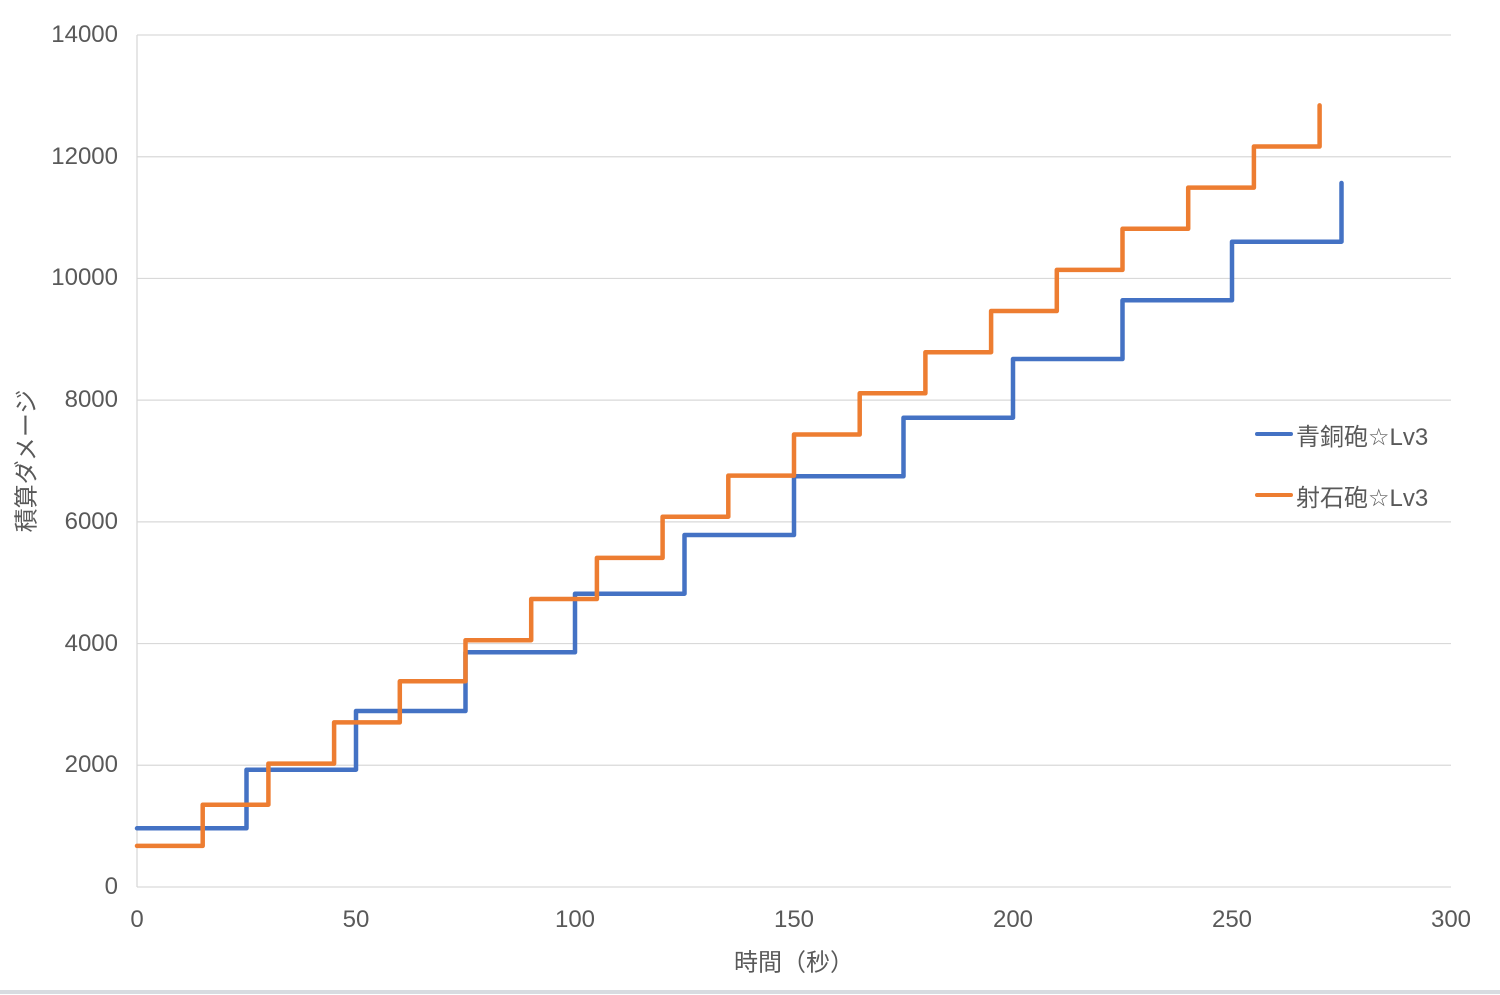 This screenshot has height=995, width=1500. I want to click on y-axis-title: 積算ダメージ, so click(27, 461).